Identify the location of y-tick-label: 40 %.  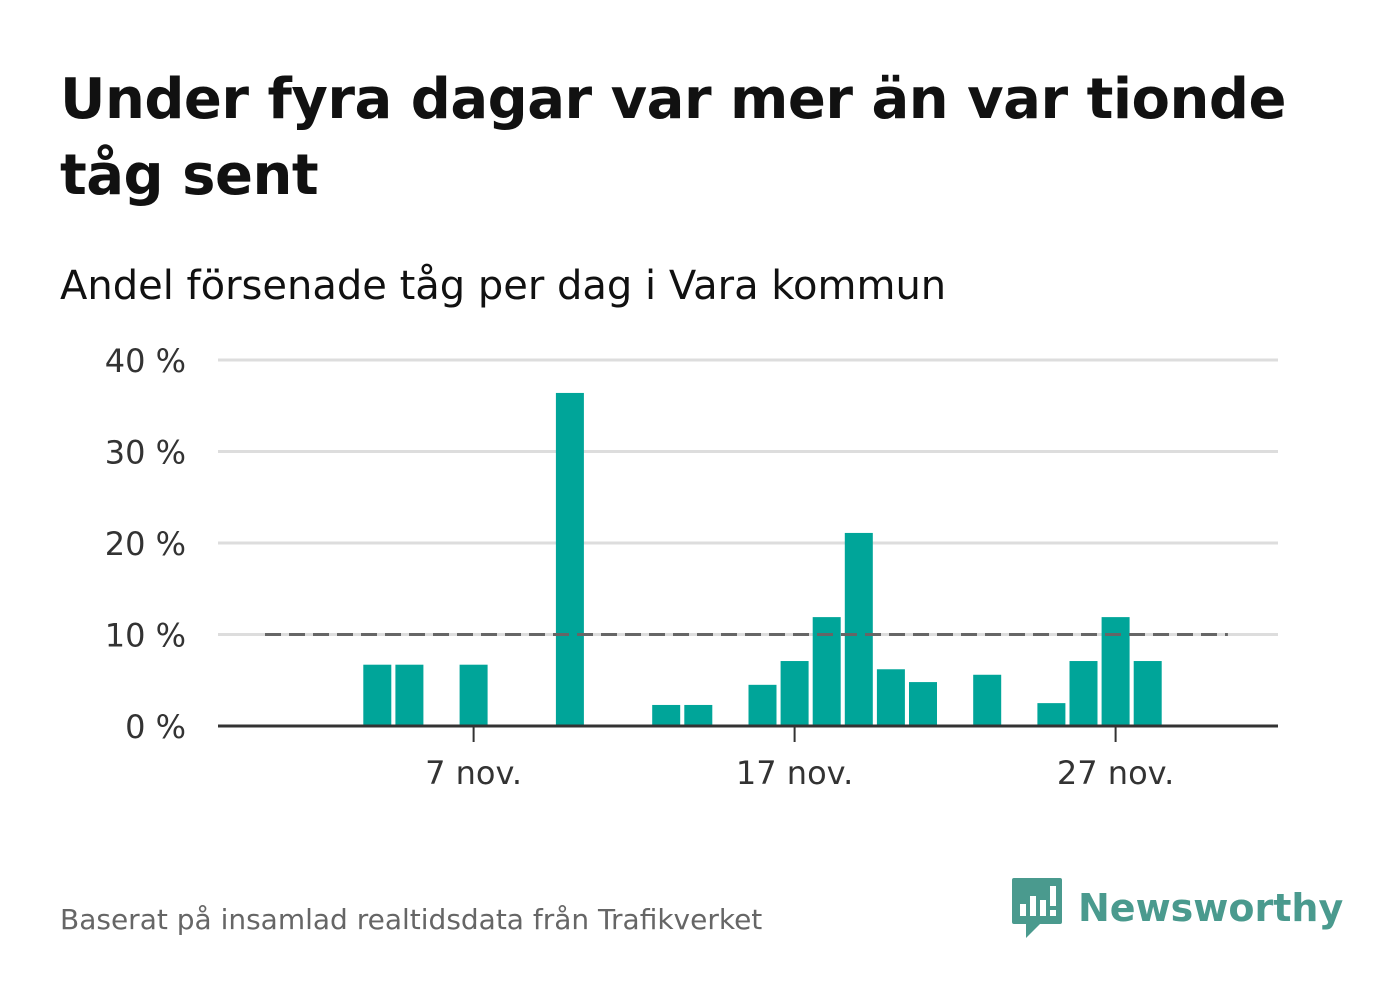
(145, 361).